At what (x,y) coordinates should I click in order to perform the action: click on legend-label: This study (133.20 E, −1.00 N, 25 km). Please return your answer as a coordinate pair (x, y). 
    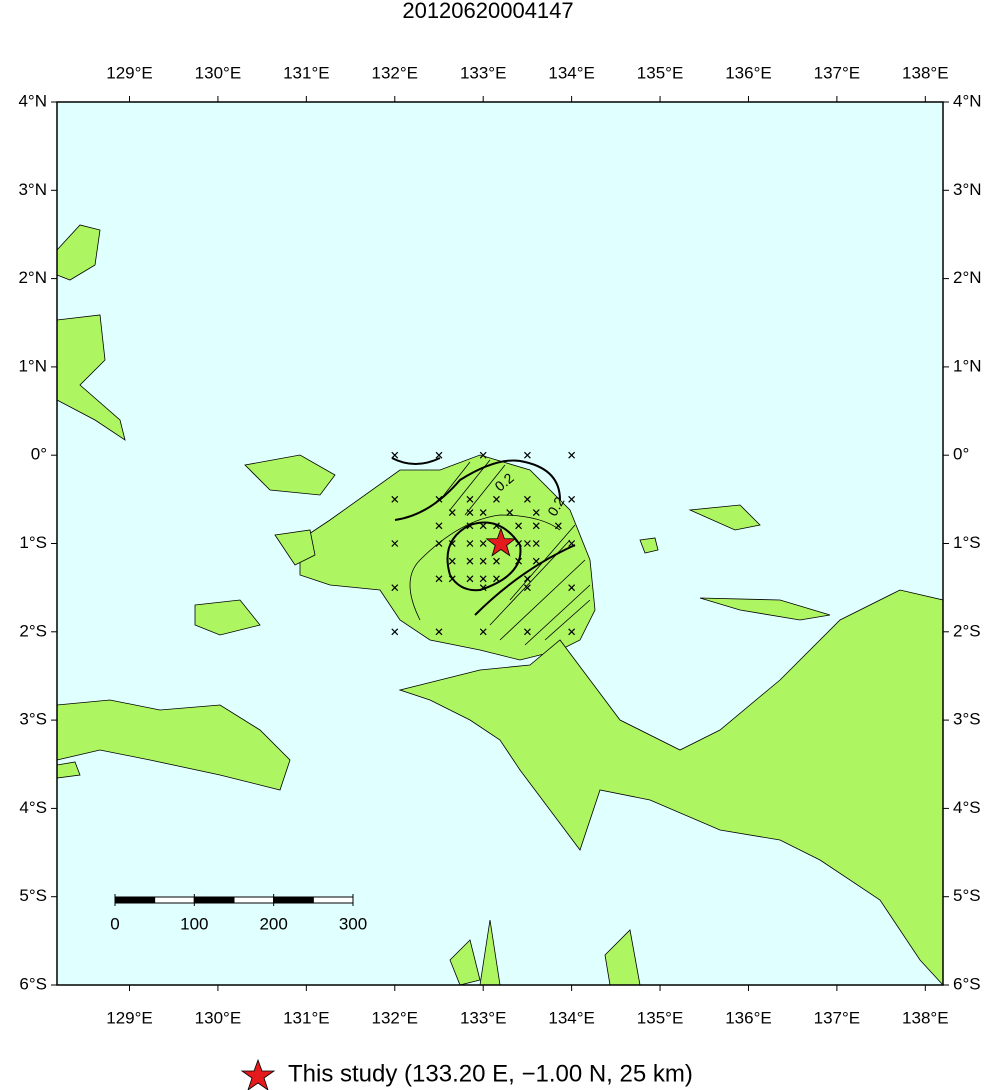
    Looking at the image, I should click on (490, 1073).